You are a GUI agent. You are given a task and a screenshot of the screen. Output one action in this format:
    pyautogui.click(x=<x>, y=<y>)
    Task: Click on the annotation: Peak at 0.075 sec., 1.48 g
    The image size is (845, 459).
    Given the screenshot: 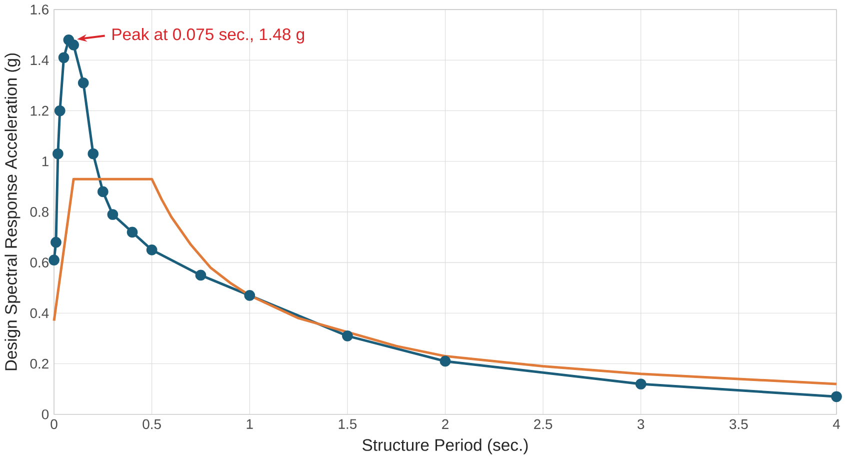 What is the action you would take?
    pyautogui.click(x=208, y=36)
    